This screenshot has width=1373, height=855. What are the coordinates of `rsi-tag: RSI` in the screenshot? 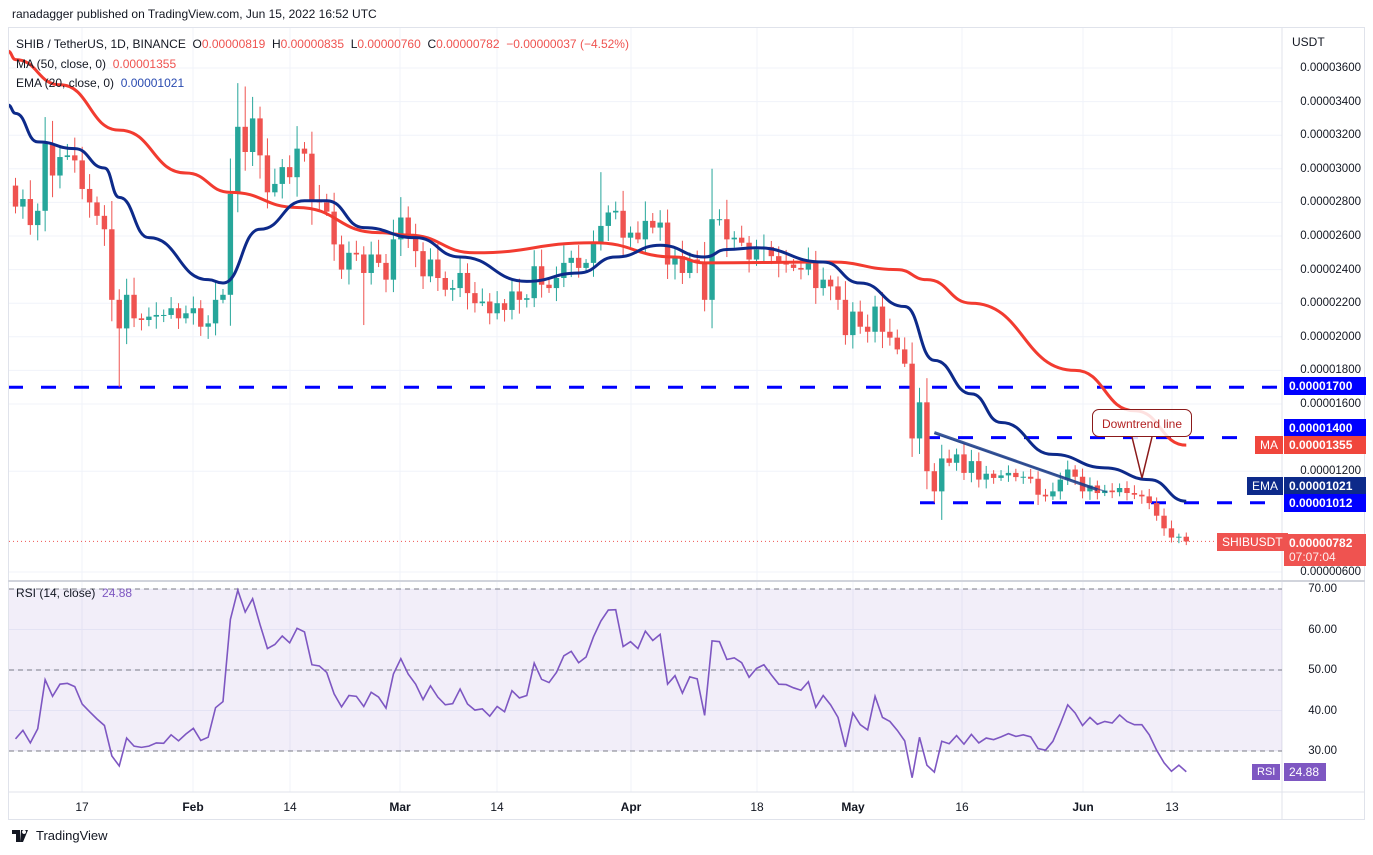 It's located at (1266, 772).